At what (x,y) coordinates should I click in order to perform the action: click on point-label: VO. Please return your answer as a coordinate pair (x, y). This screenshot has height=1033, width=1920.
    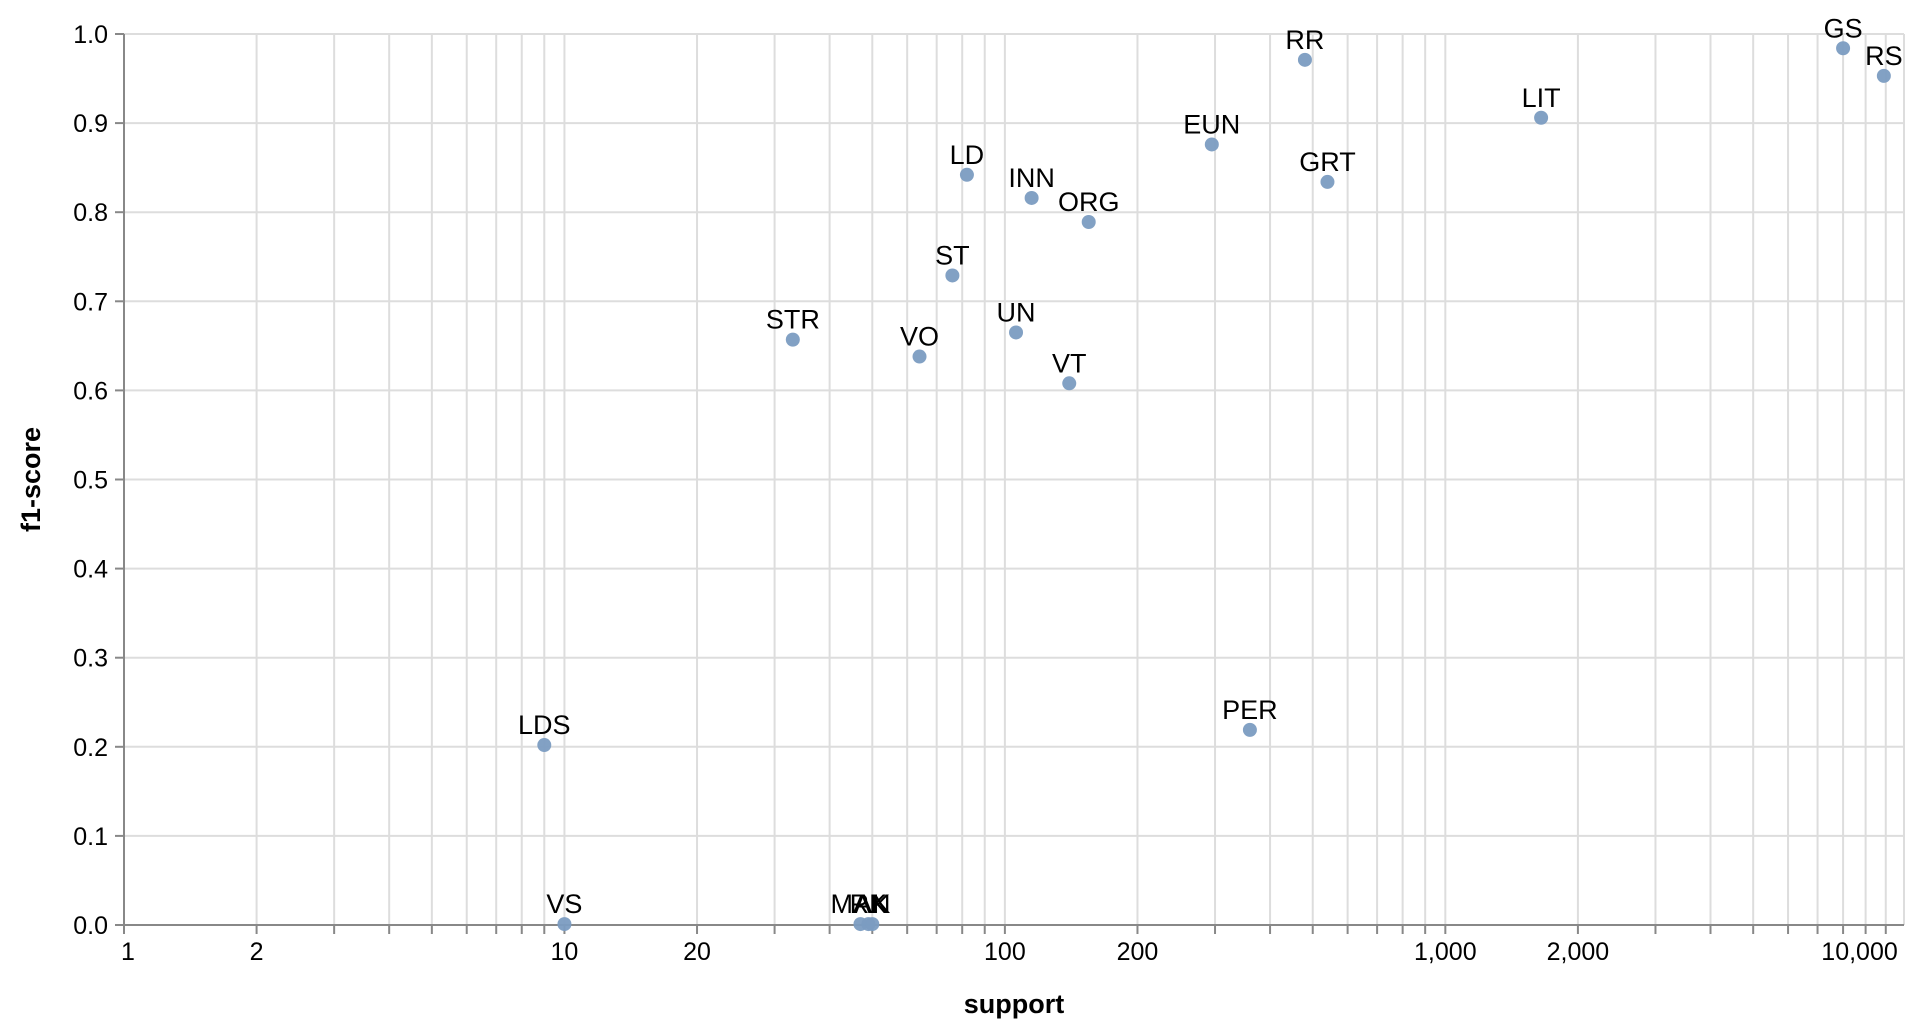
    Looking at the image, I should click on (919, 337).